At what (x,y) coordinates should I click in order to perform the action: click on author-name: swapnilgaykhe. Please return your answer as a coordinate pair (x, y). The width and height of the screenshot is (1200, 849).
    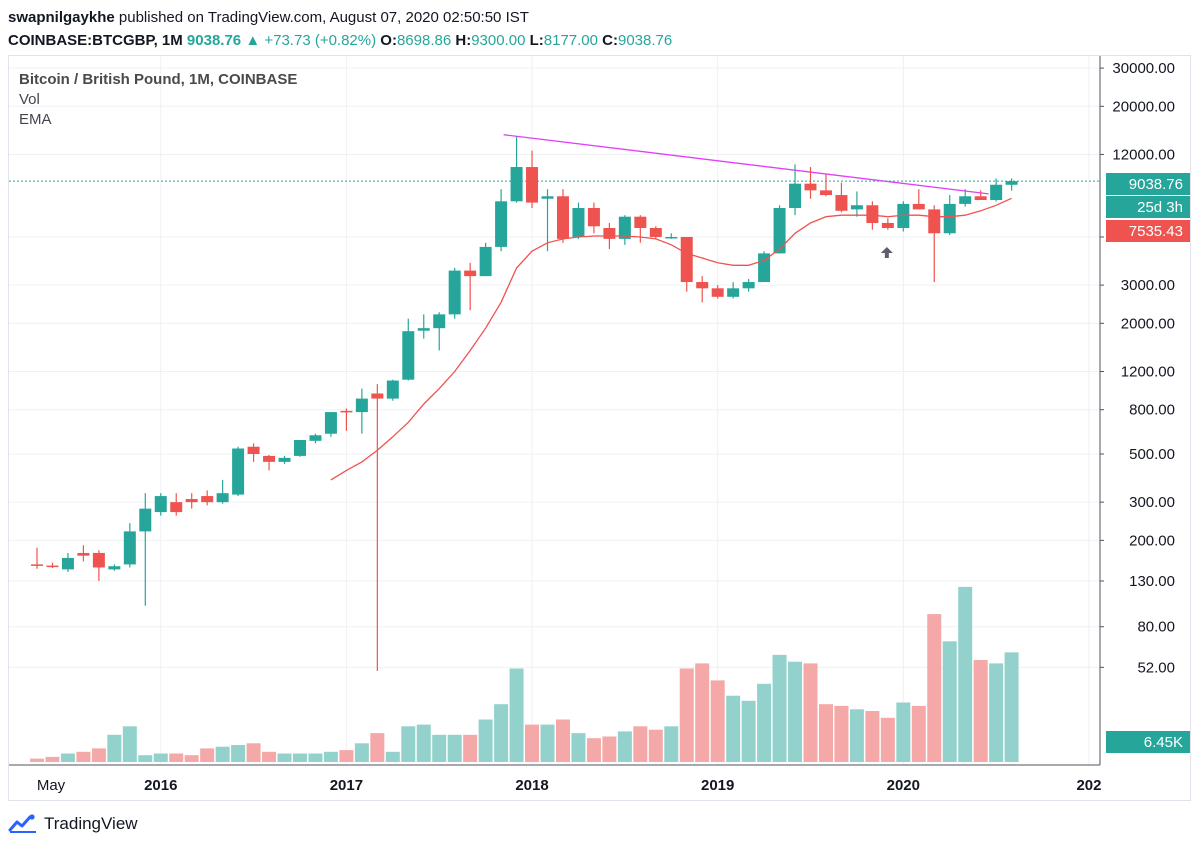
    Looking at the image, I should click on (61, 17).